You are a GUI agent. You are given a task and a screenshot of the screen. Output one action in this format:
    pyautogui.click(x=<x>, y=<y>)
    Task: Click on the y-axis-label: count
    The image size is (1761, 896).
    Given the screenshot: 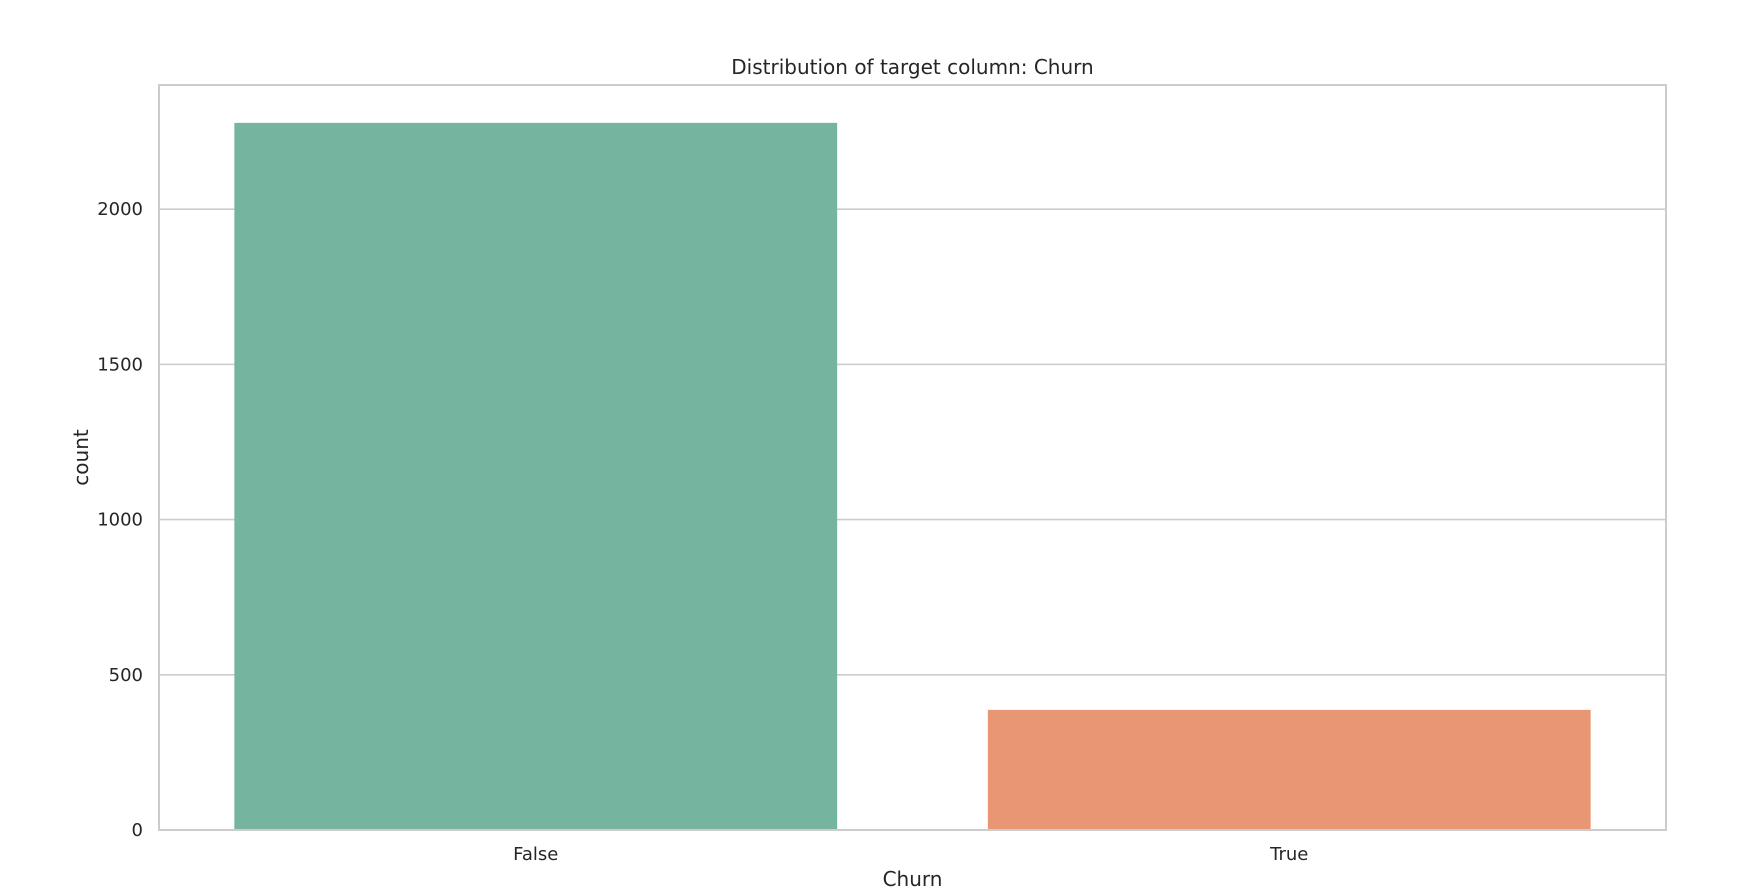 What is the action you would take?
    pyautogui.click(x=81, y=457)
    